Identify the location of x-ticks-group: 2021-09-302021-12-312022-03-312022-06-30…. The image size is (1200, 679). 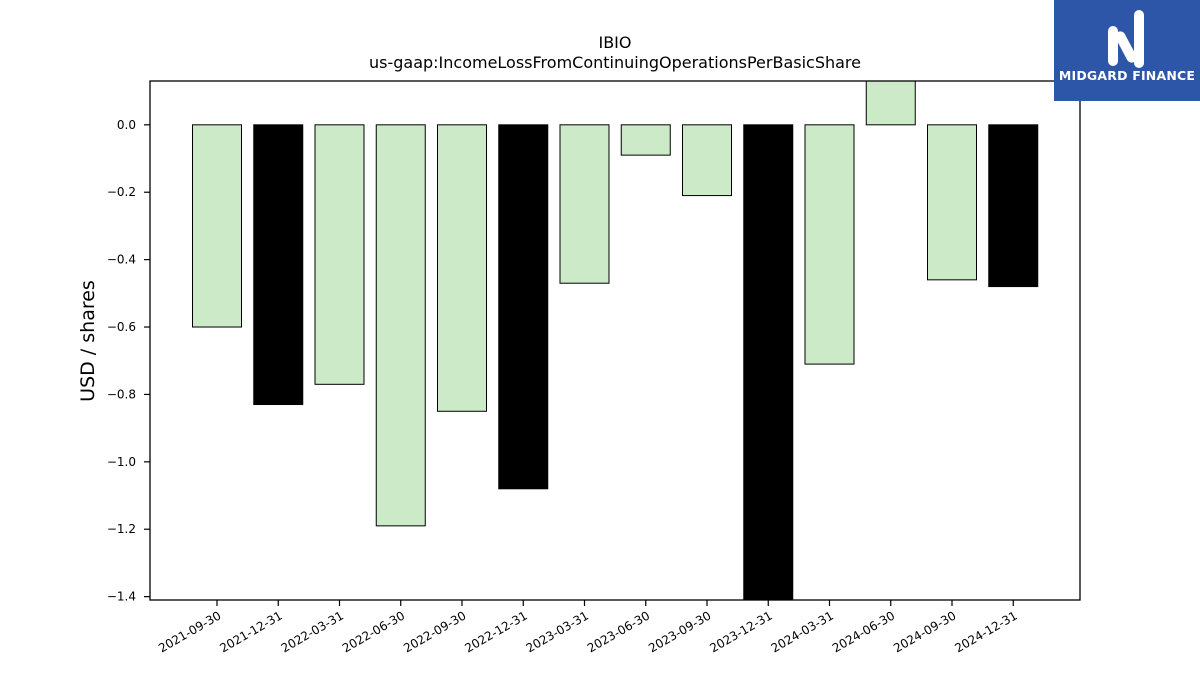
(588, 627).